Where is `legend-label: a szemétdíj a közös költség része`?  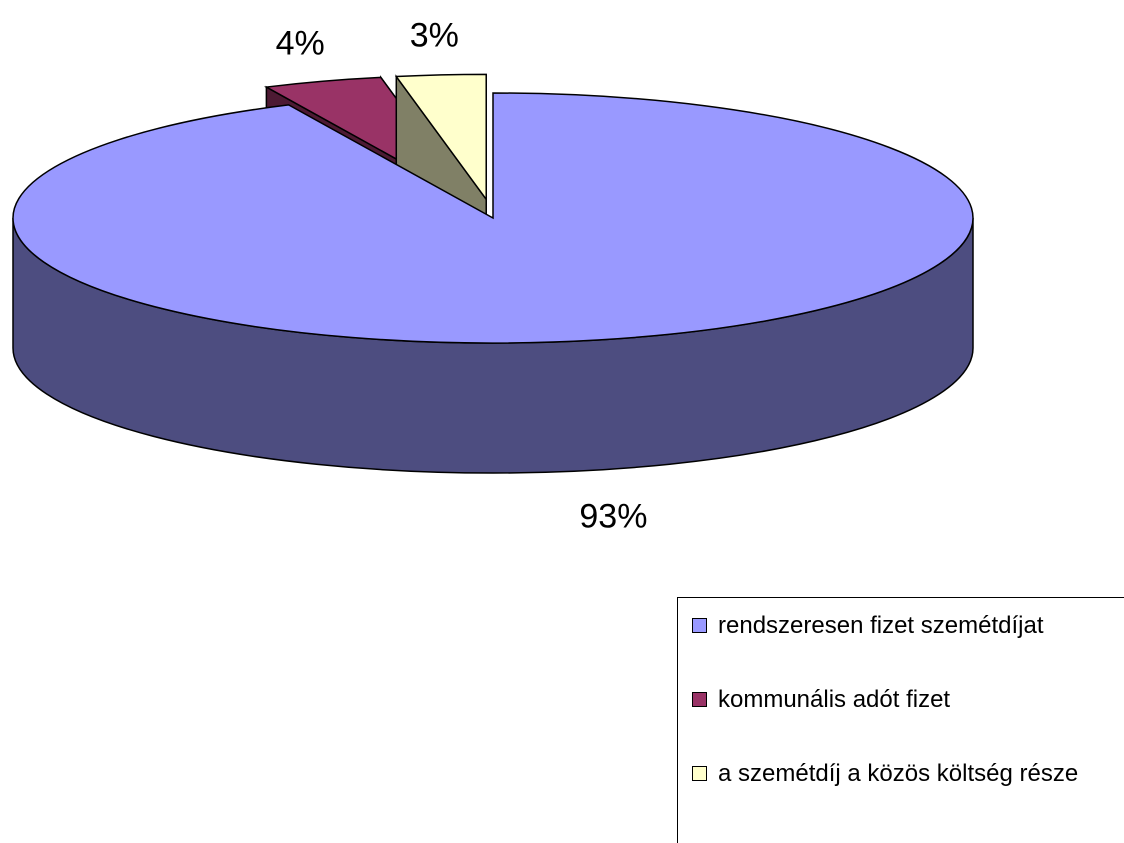
legend-label: a szemétdíj a közös költség része is located at coordinates (898, 773).